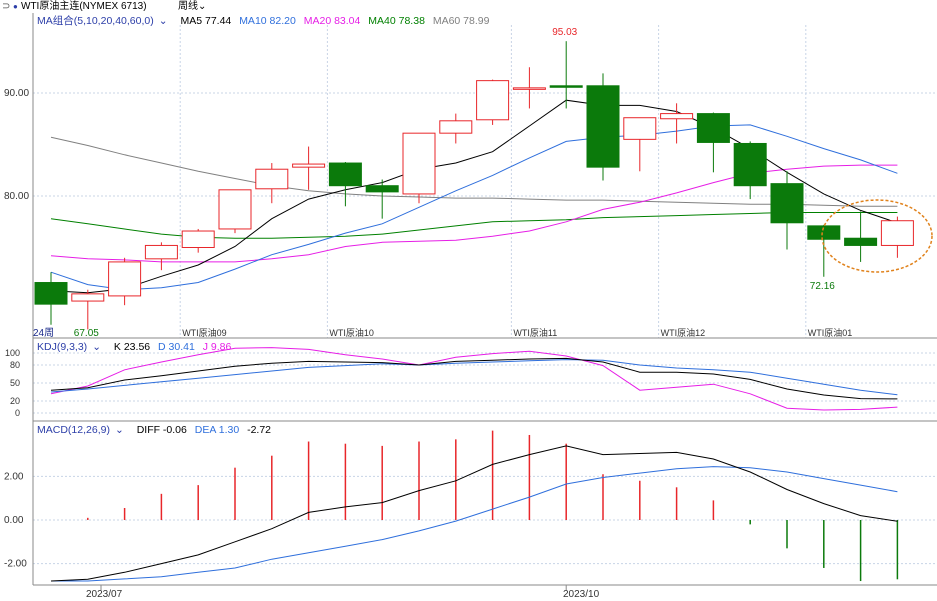  Describe the element at coordinates (461, 21) in the screenshot. I see `ma60-value: MA60 78.99` at that location.